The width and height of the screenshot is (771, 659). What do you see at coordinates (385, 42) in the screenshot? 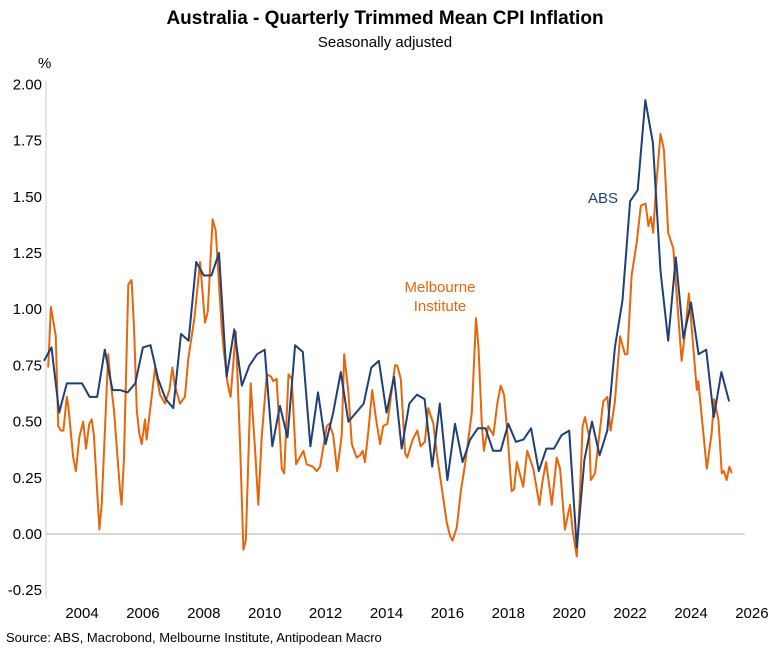
I see `chart-subtitle: Seasonally adjusted` at bounding box center [385, 42].